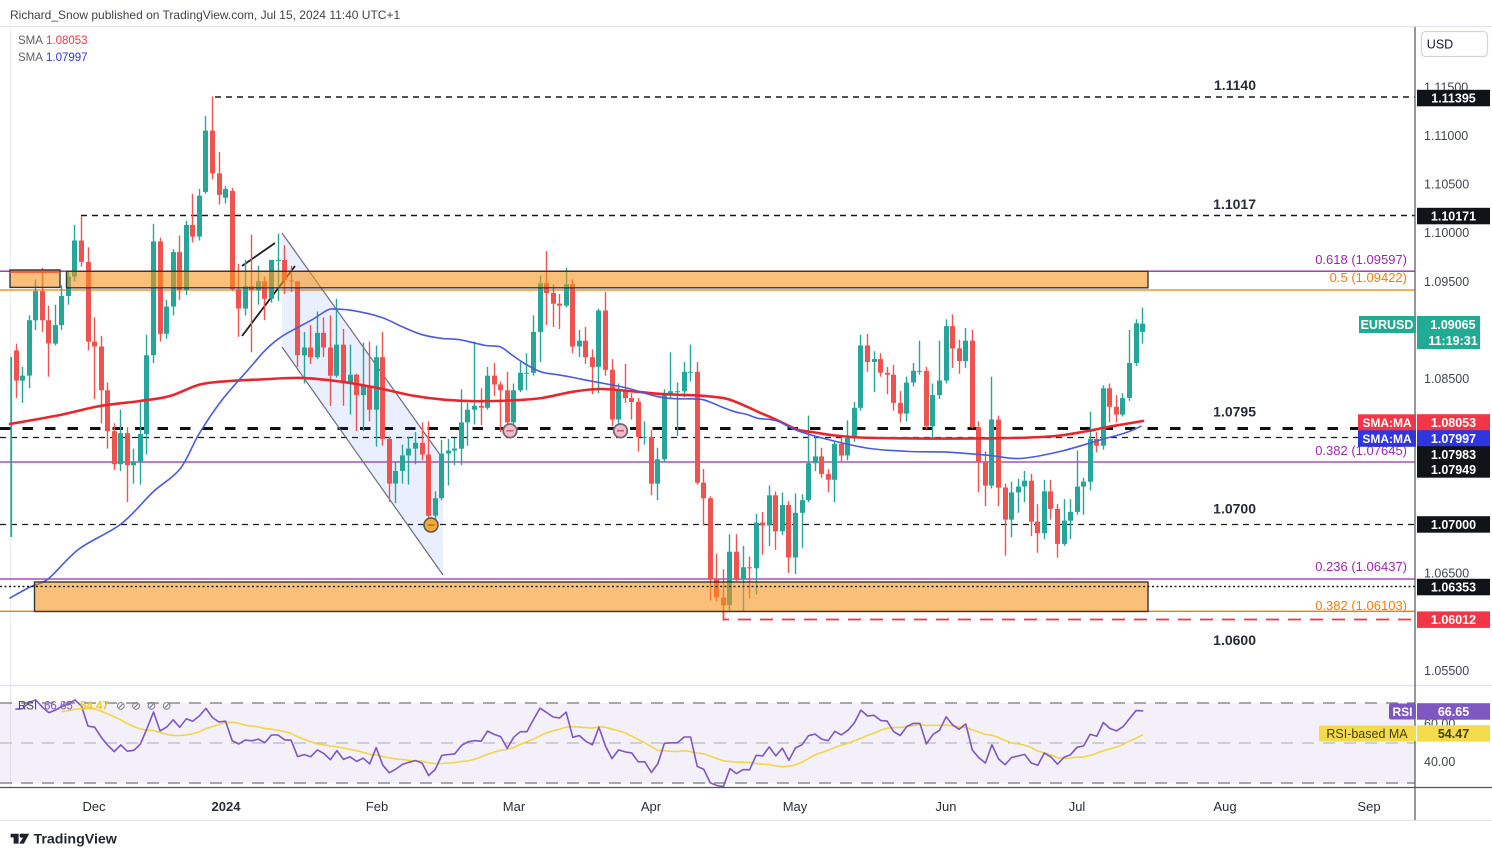  I want to click on svg-text: 1.08500, so click(1446, 379).